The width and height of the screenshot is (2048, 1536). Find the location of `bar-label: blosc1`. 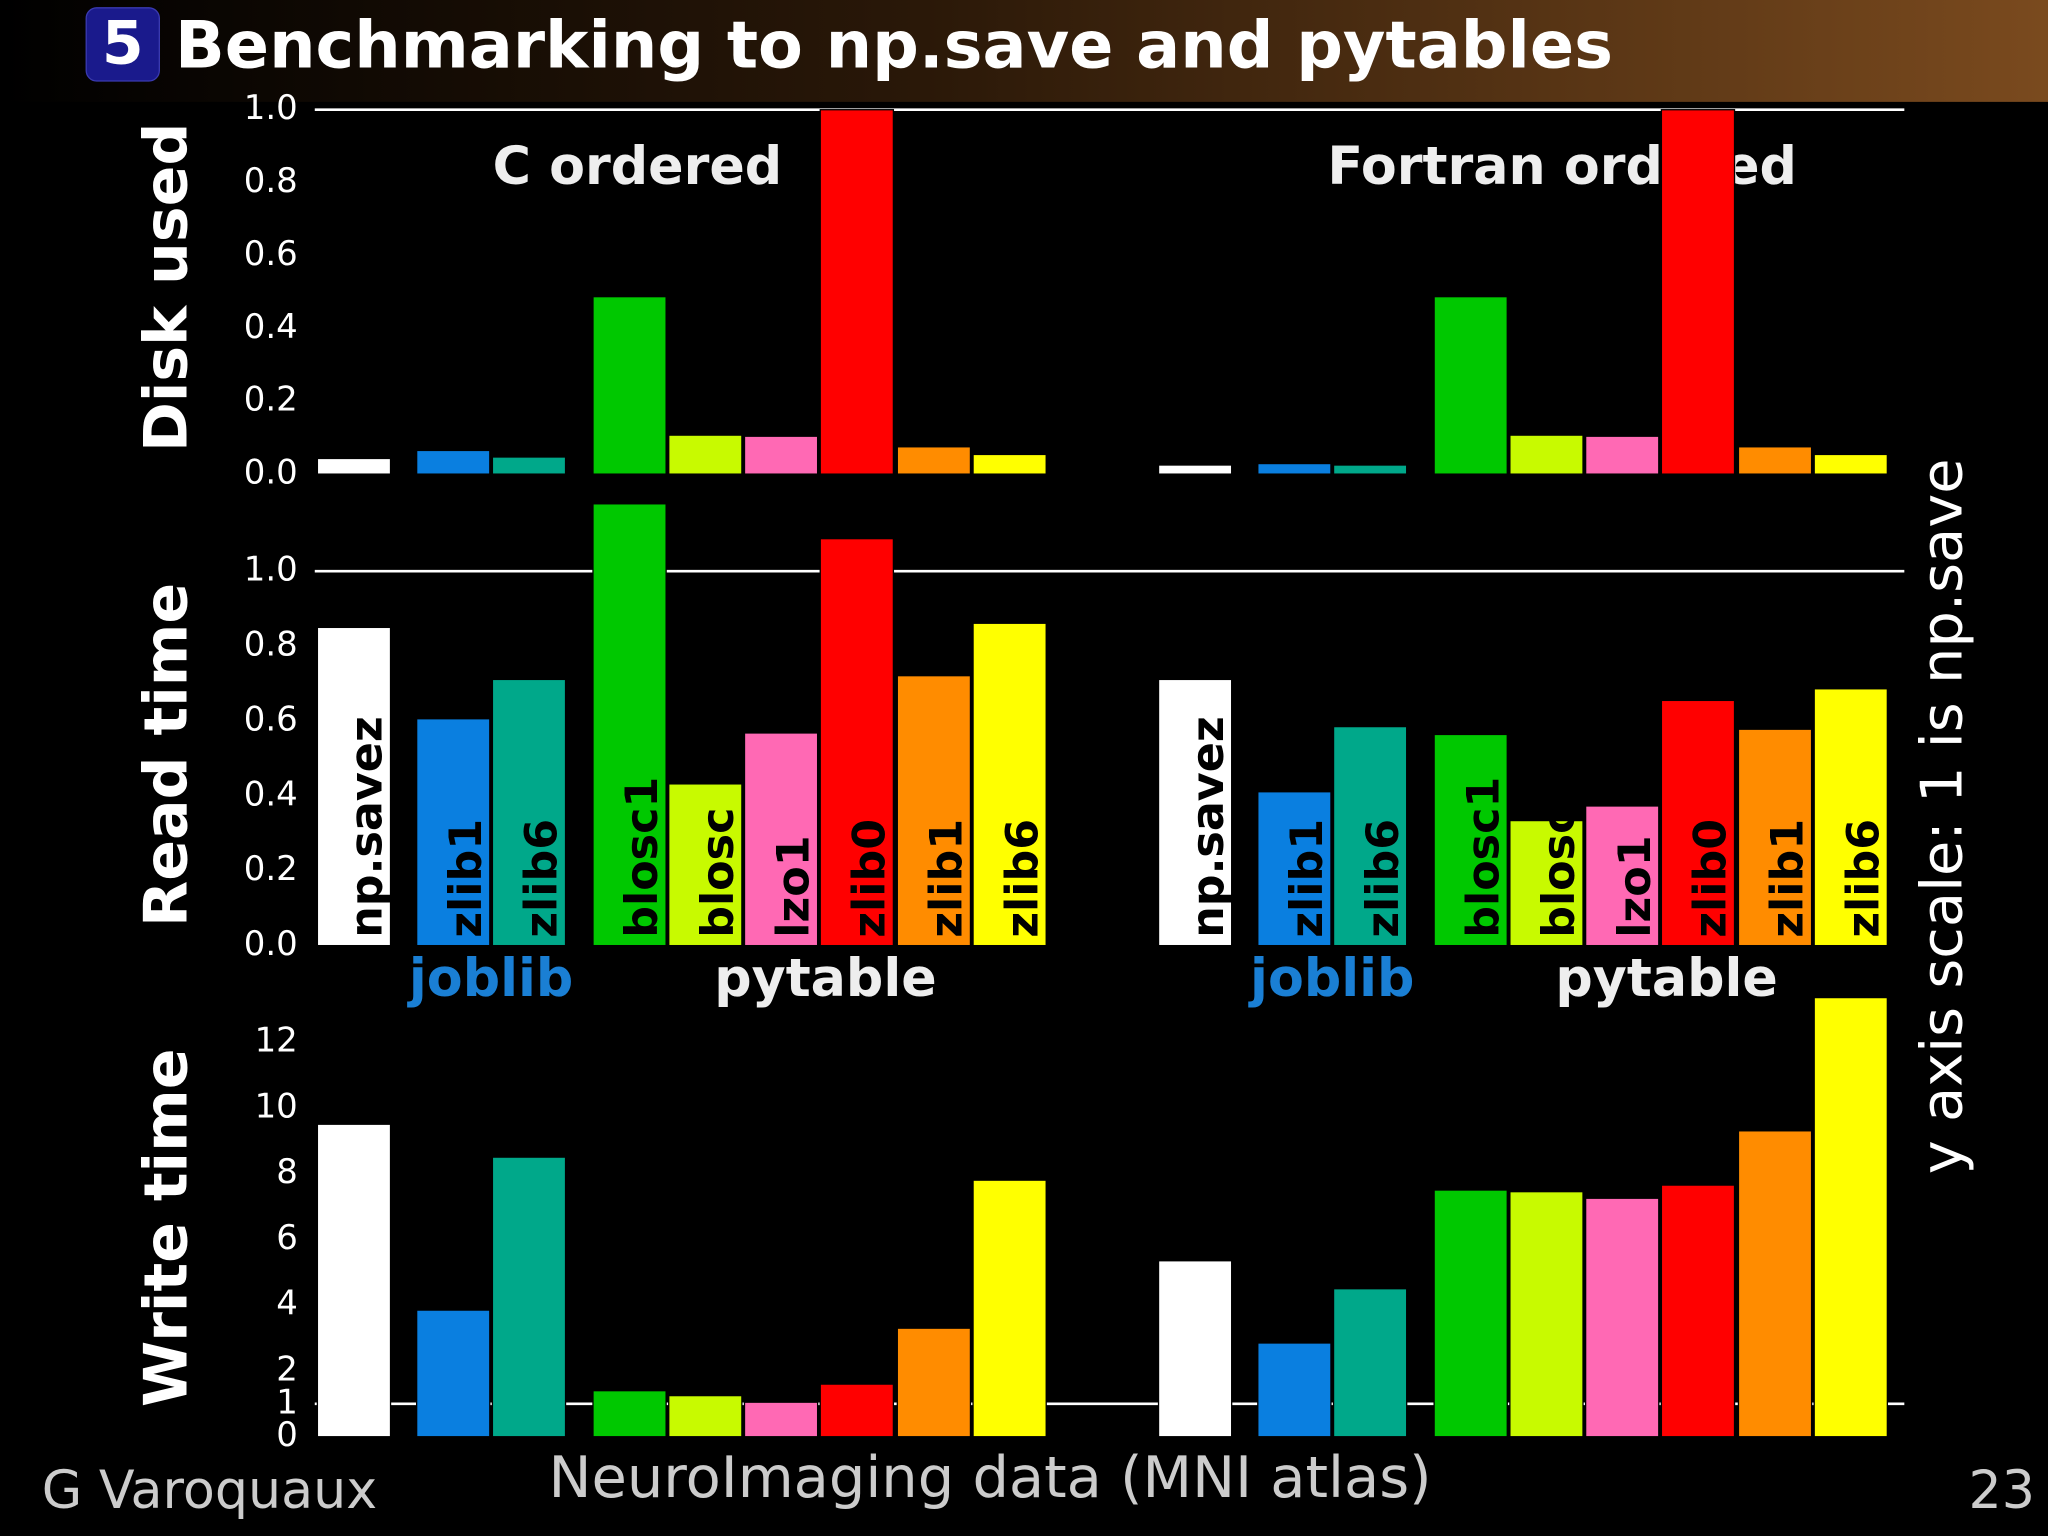

bar-label: blosc1 is located at coordinates (642, 857).